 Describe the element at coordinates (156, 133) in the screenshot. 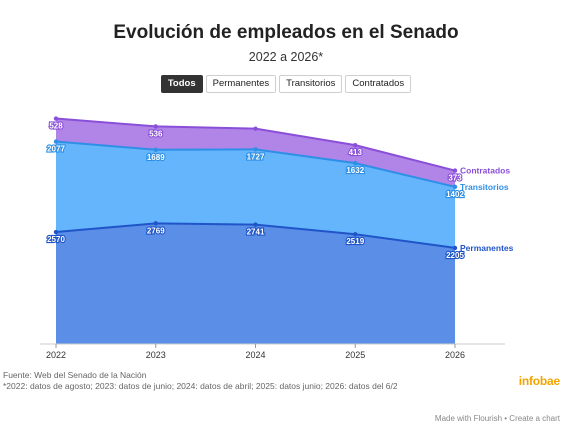

I see `contratados-data-label: 536` at that location.